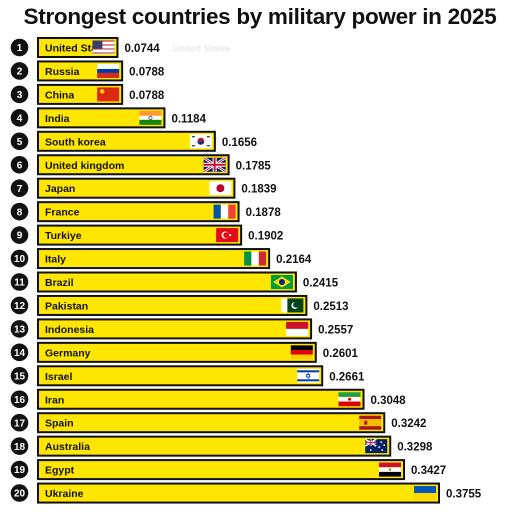  What do you see at coordinates (341, 354) in the screenshot?
I see `value-label: 0.2601` at bounding box center [341, 354].